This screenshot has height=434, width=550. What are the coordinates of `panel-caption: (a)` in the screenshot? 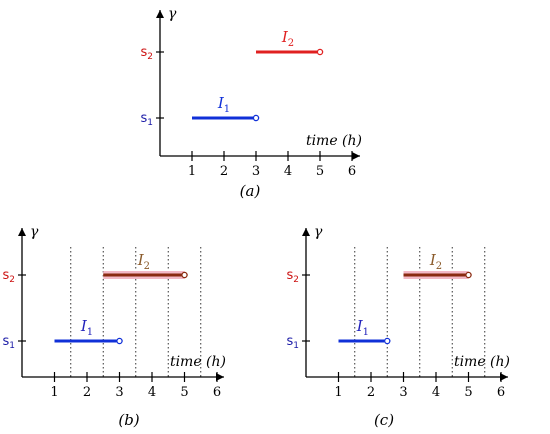 It's located at (250, 191).